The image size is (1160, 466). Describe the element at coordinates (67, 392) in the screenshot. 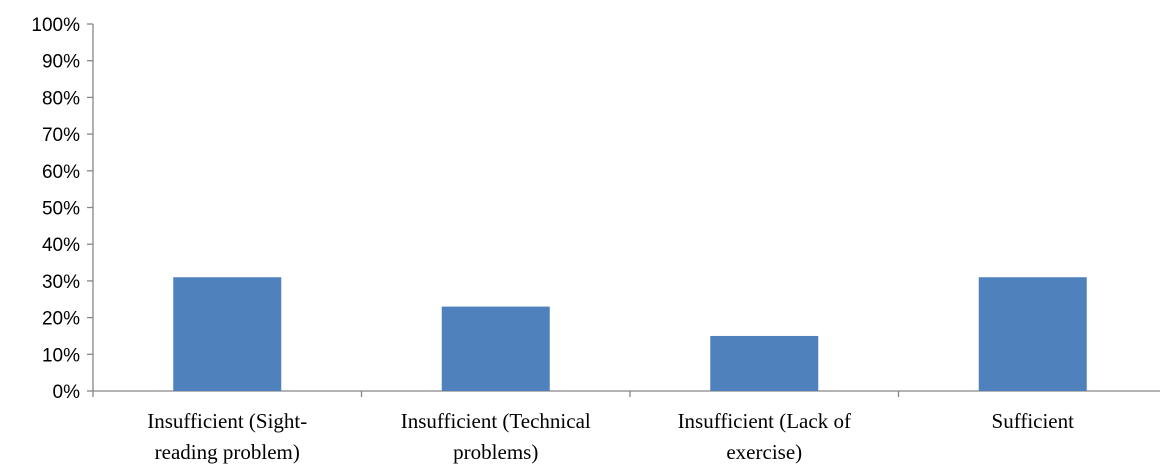

I see `y-tick-label: 0%` at that location.